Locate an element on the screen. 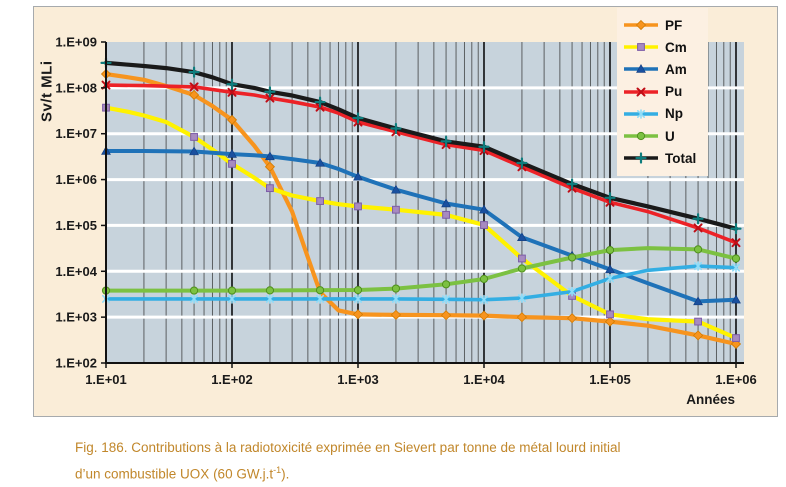  y-tick-label: 1.E+02 is located at coordinates (76, 362).